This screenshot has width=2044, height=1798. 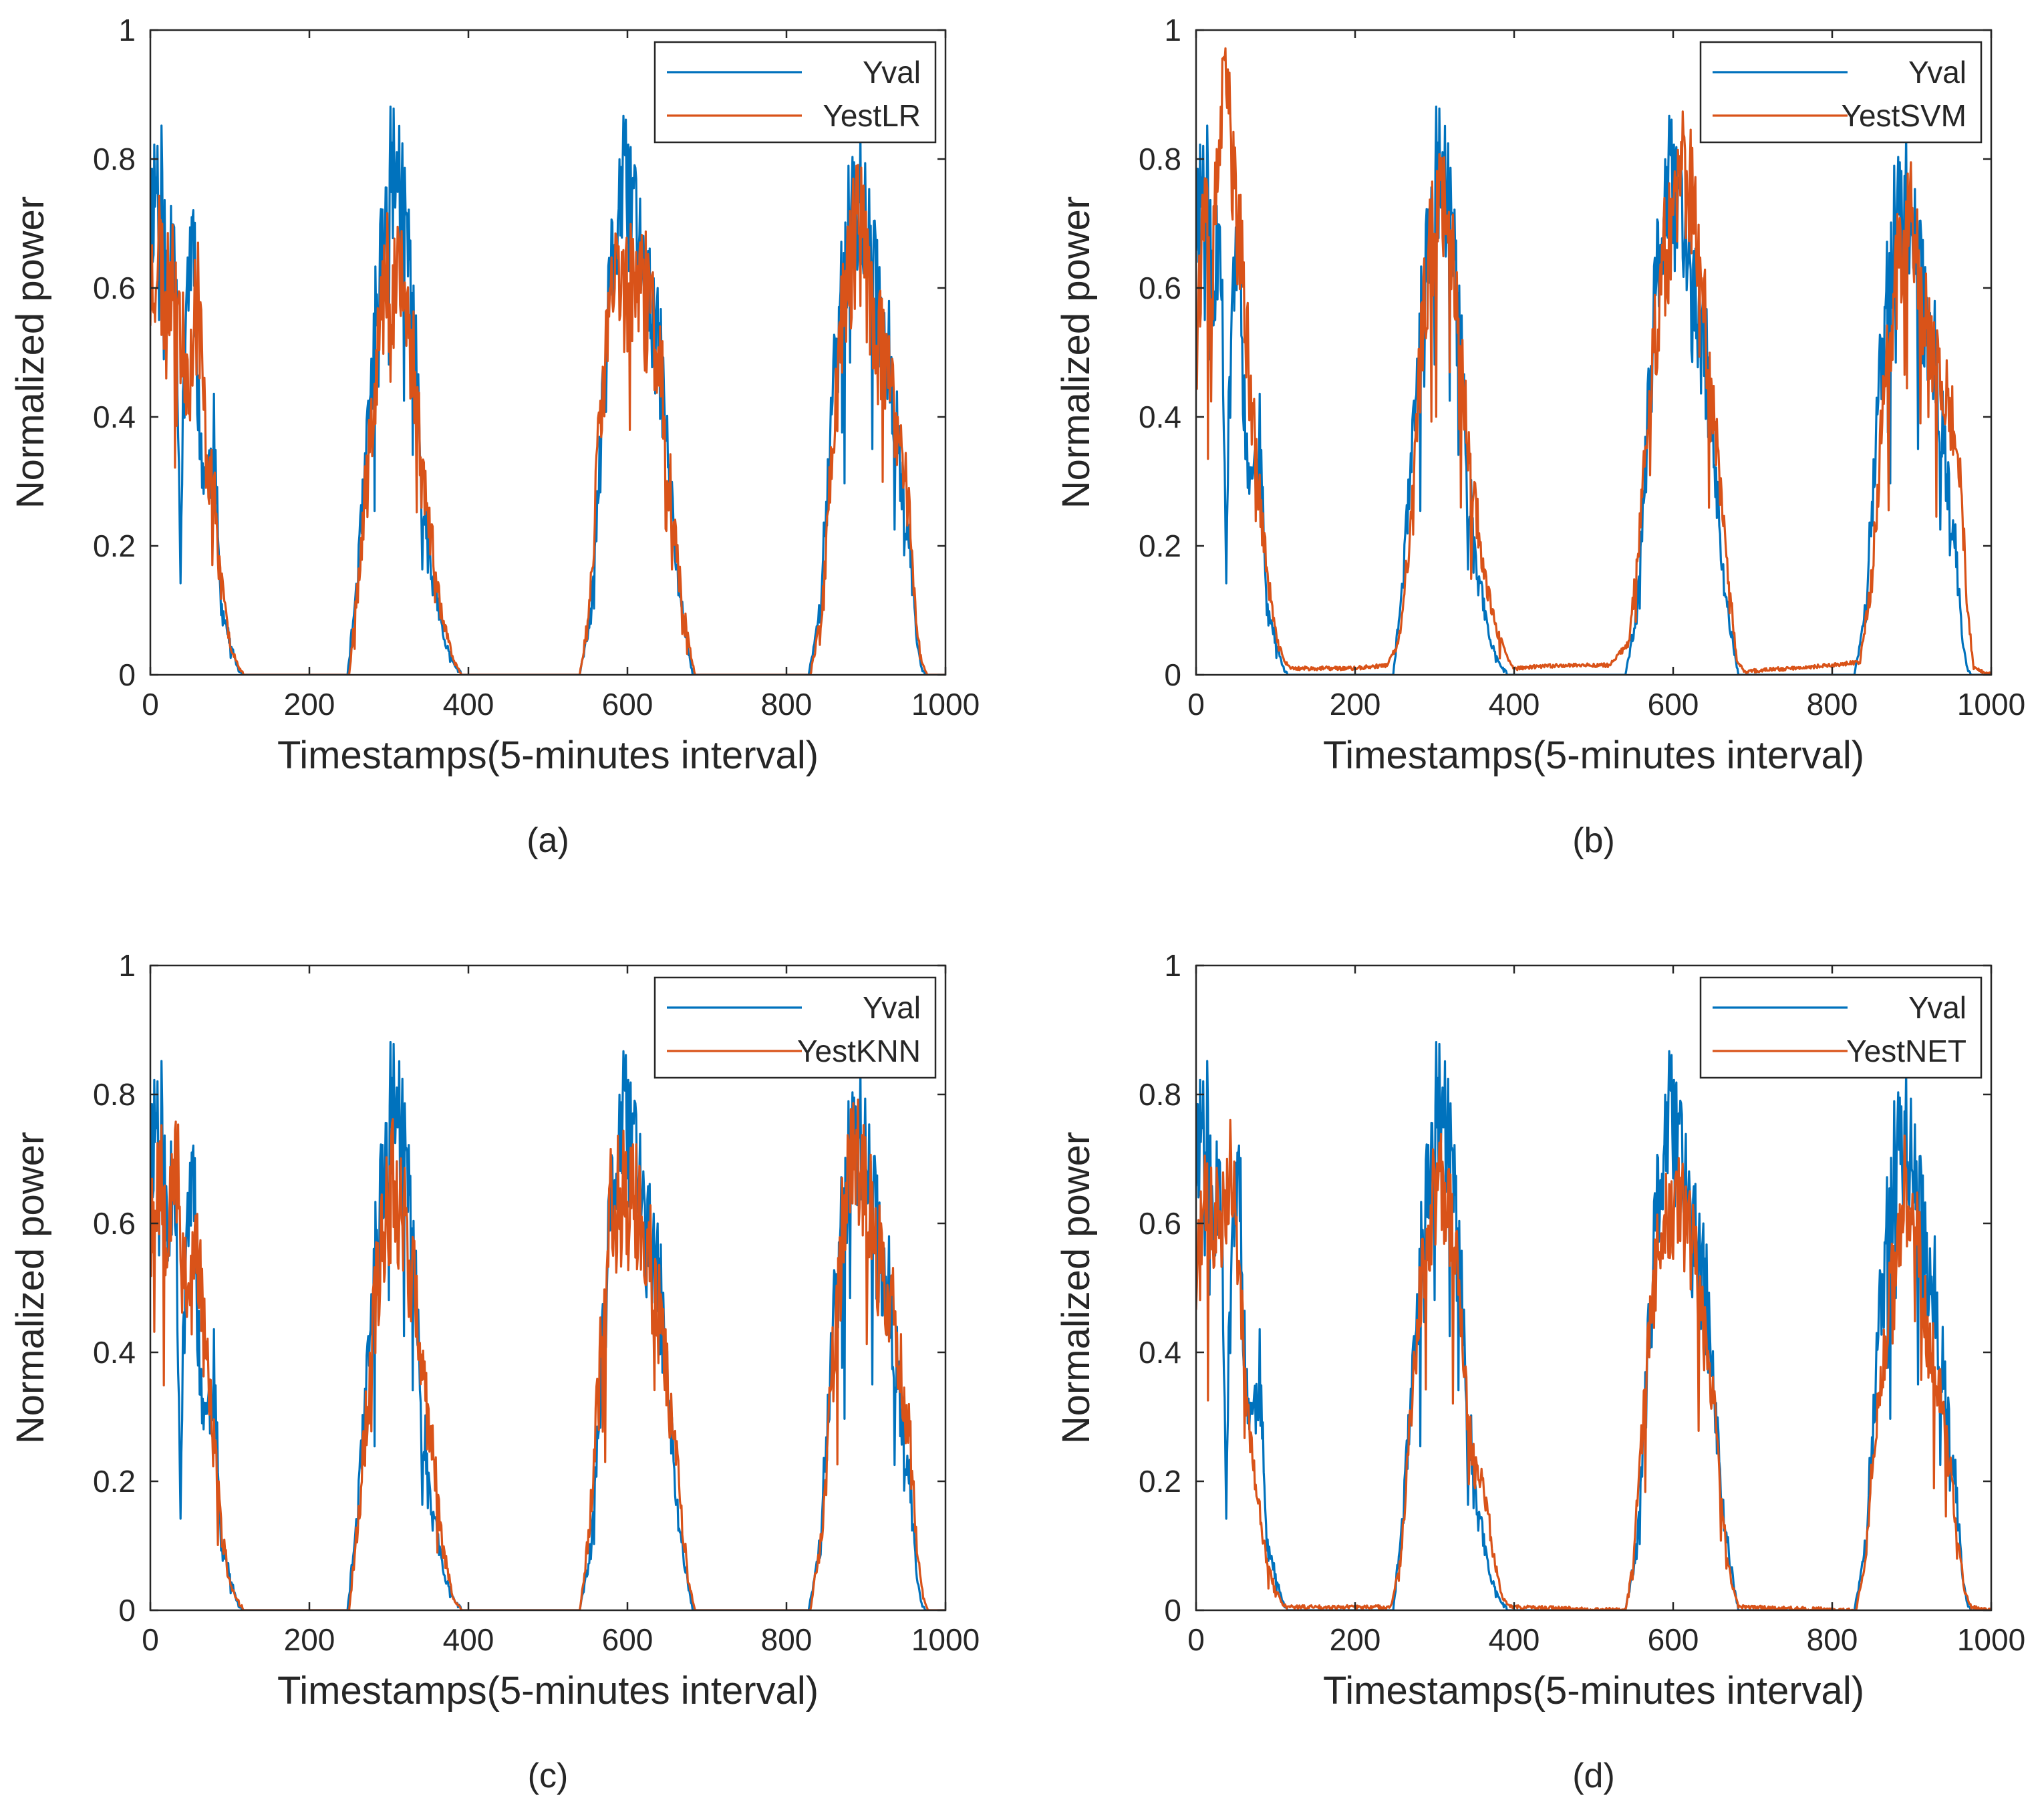 I want to click on panel-a-caption: (a), so click(x=548, y=840).